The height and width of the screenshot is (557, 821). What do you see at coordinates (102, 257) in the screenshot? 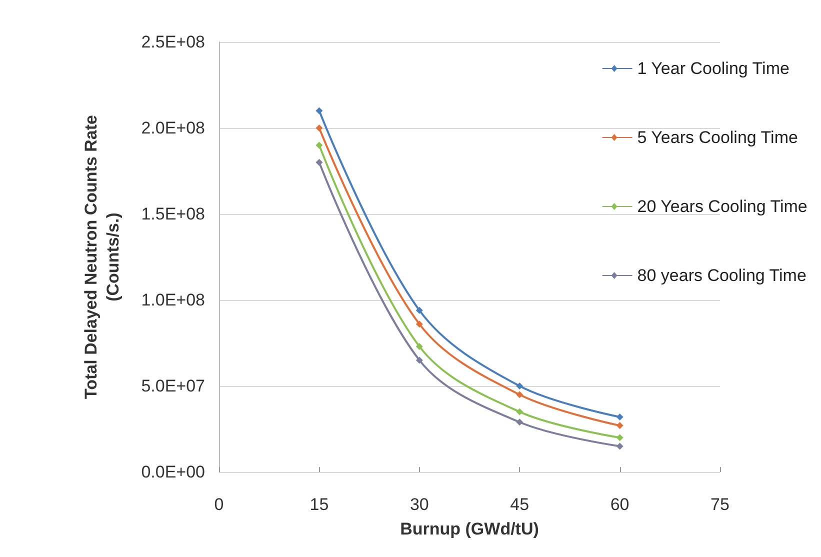
I see `y-axis-title: Total Delayed Neutron Counts Rate (Counts/s.)` at bounding box center [102, 257].